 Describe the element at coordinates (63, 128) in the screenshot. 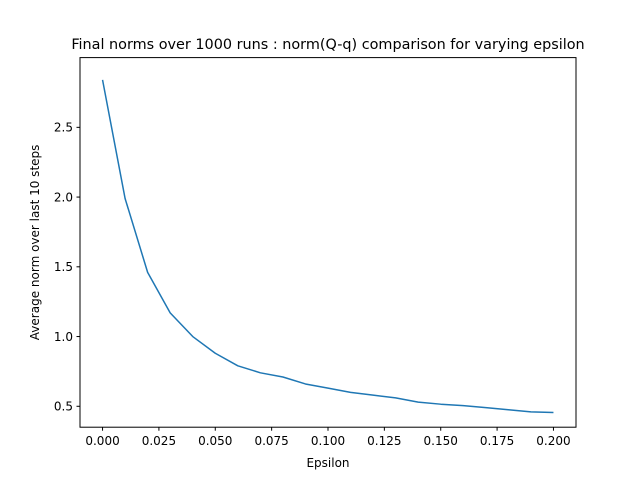

I see `y-tick-label: 2.5` at that location.